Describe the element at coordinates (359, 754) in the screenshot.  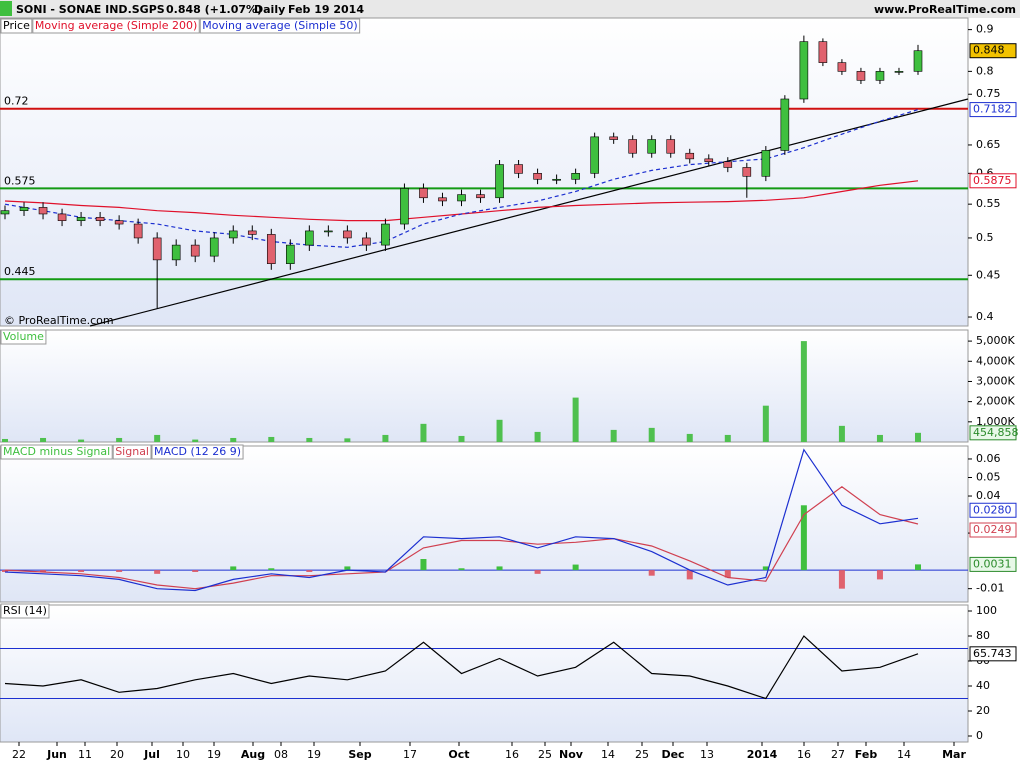
I see `x-tick-label: Sep` at that location.